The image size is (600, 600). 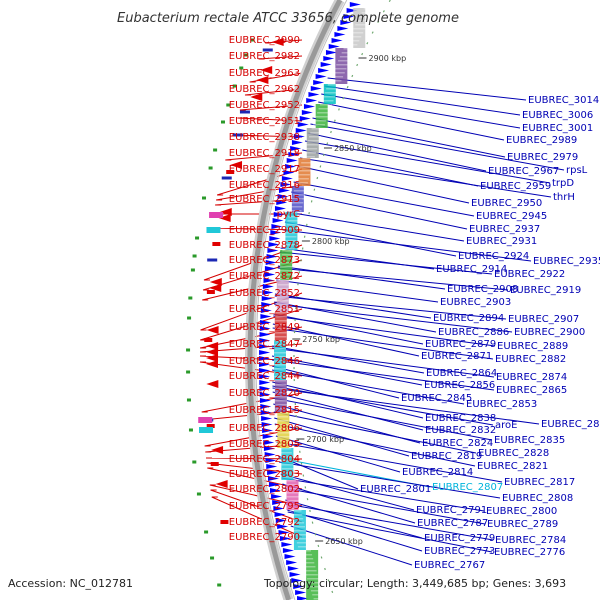 What do you see at coordinates (446, 456) in the screenshot?
I see `right-gene-label: EUBREC_2819` at bounding box center [446, 456].